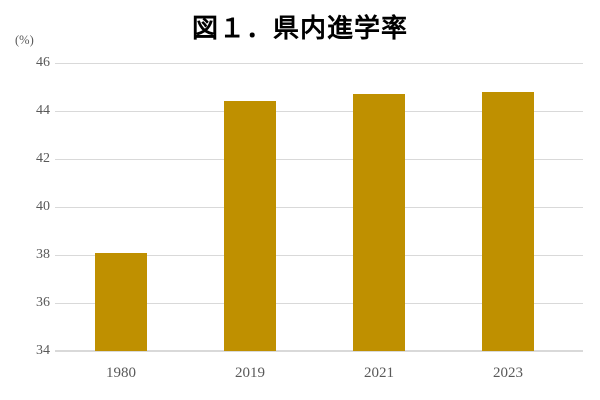  I want to click on y-tick-label-36: 36, so click(43, 302).